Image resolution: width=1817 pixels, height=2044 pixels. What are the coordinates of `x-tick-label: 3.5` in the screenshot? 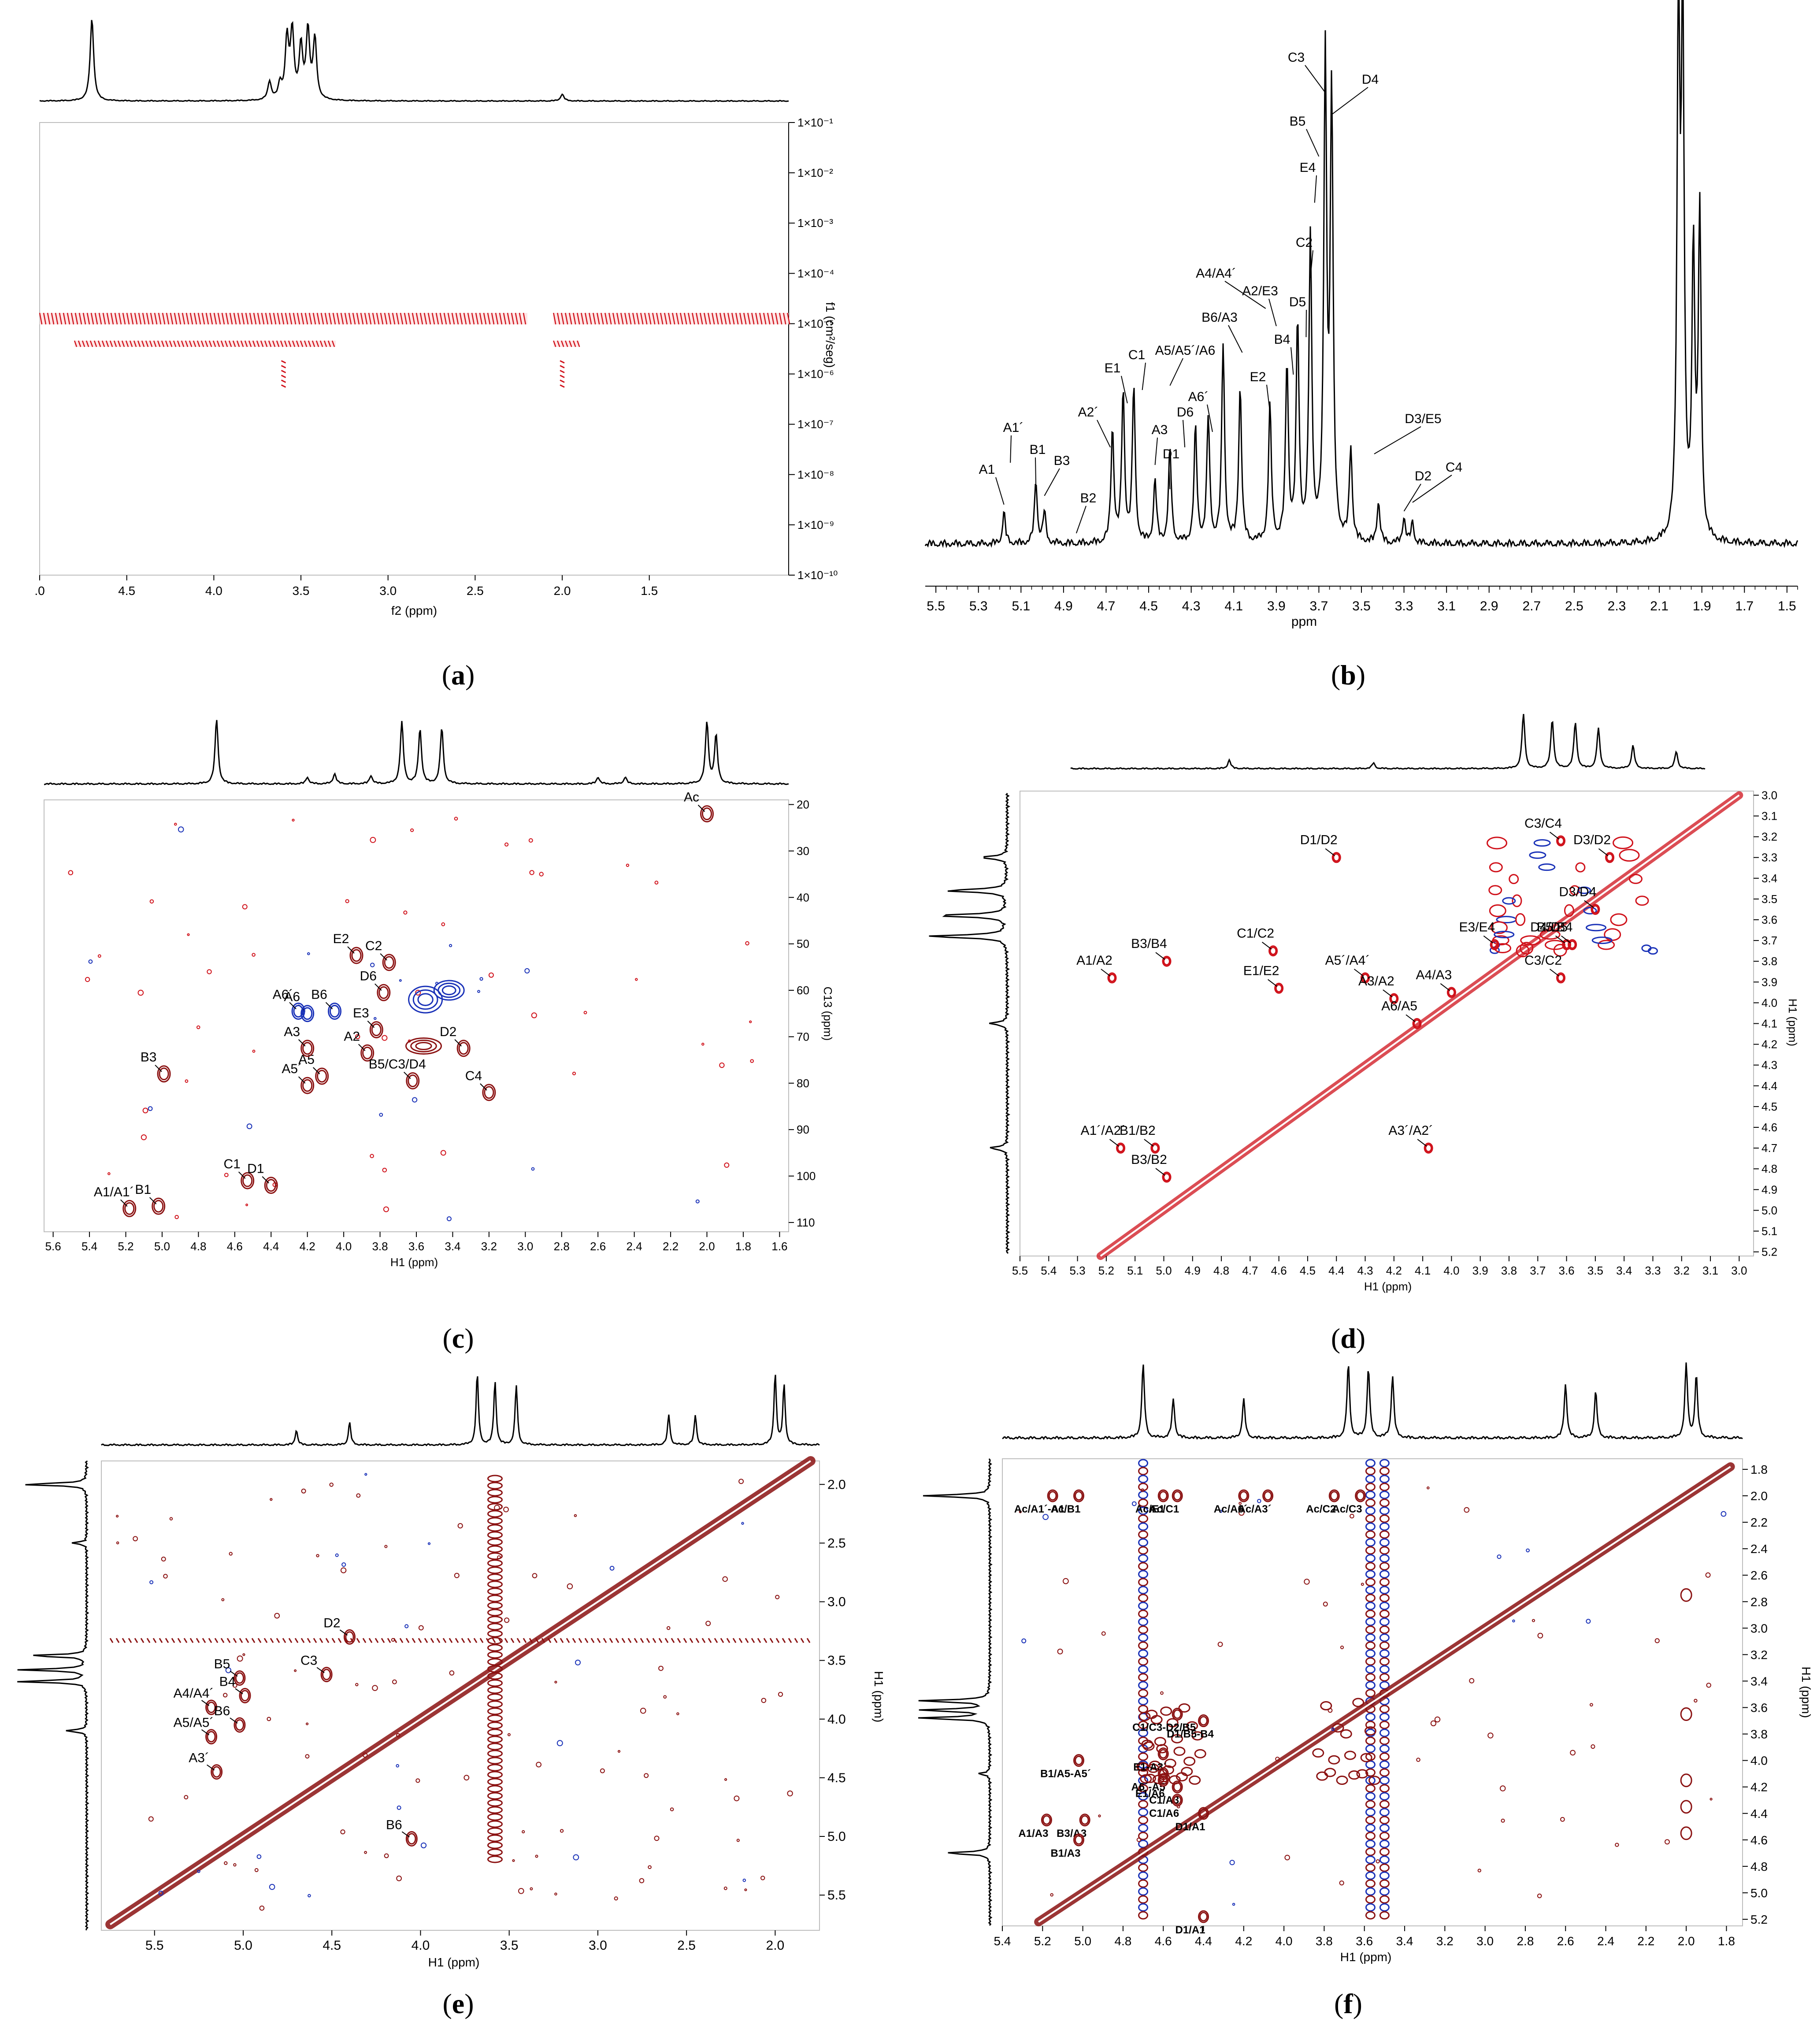 It's located at (1362, 606).